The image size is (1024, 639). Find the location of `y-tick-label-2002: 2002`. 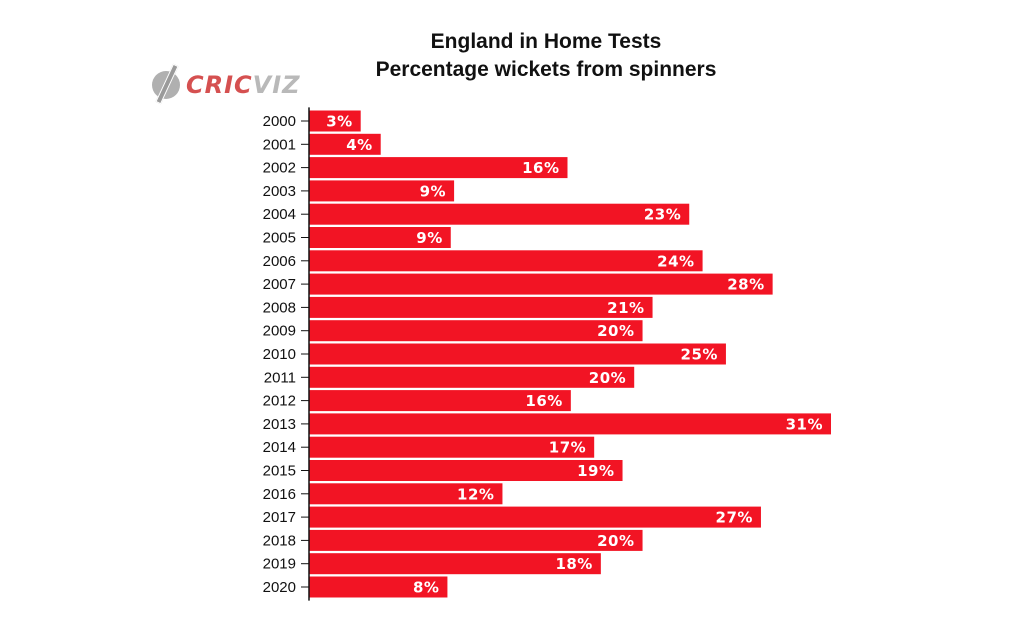

y-tick-label-2002: 2002 is located at coordinates (279, 168).